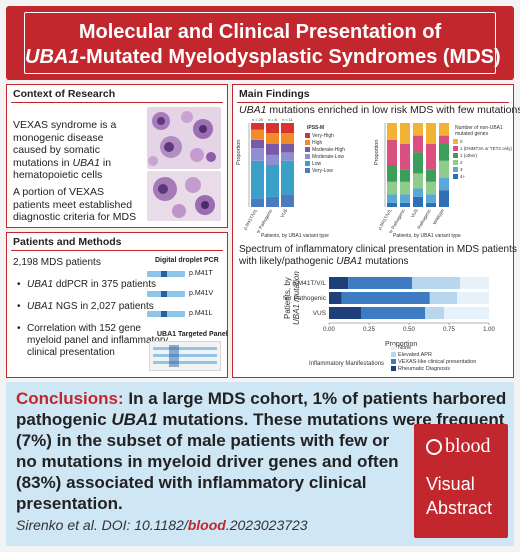 The height and width of the screenshot is (552, 520). Describe the element at coordinates (450, 484) in the screenshot. I see `logo-line-1: Visual` at that location.